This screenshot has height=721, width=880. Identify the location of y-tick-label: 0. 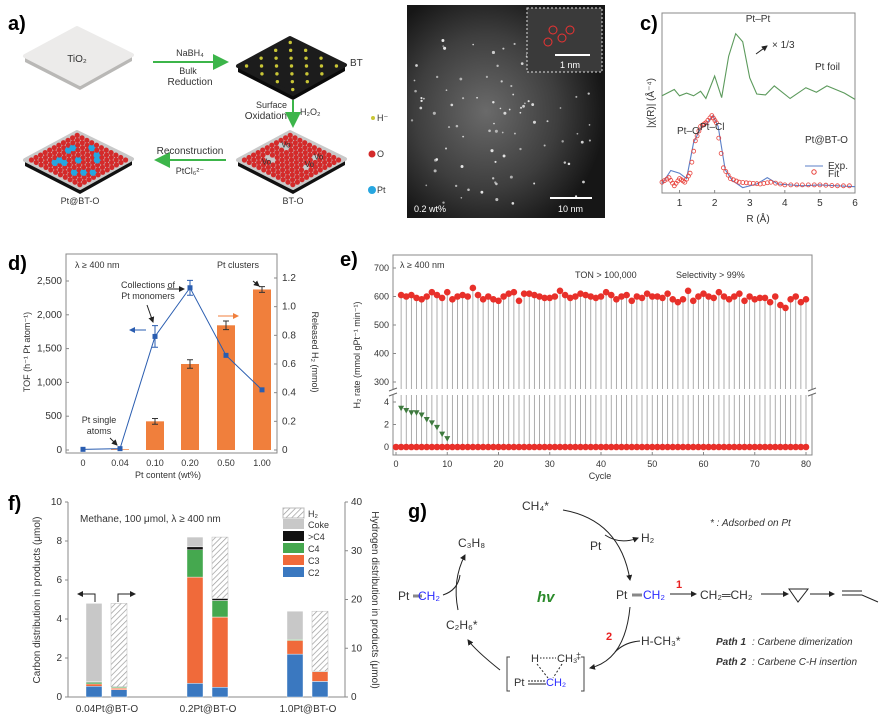
(59, 697).